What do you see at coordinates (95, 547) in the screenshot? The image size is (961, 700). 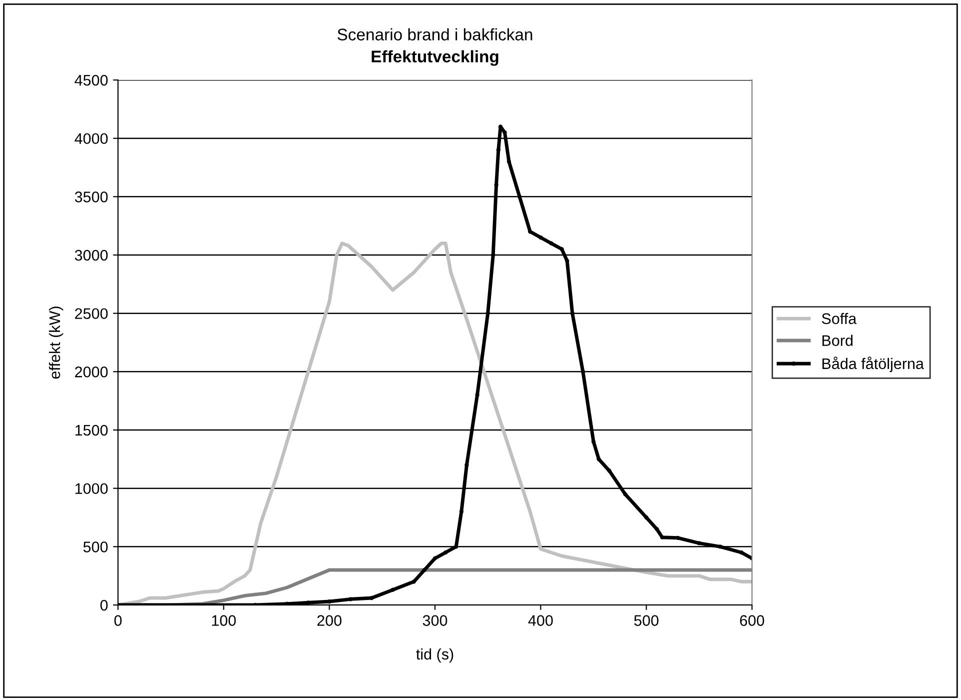 I see `y-tick-label: 500` at bounding box center [95, 547].